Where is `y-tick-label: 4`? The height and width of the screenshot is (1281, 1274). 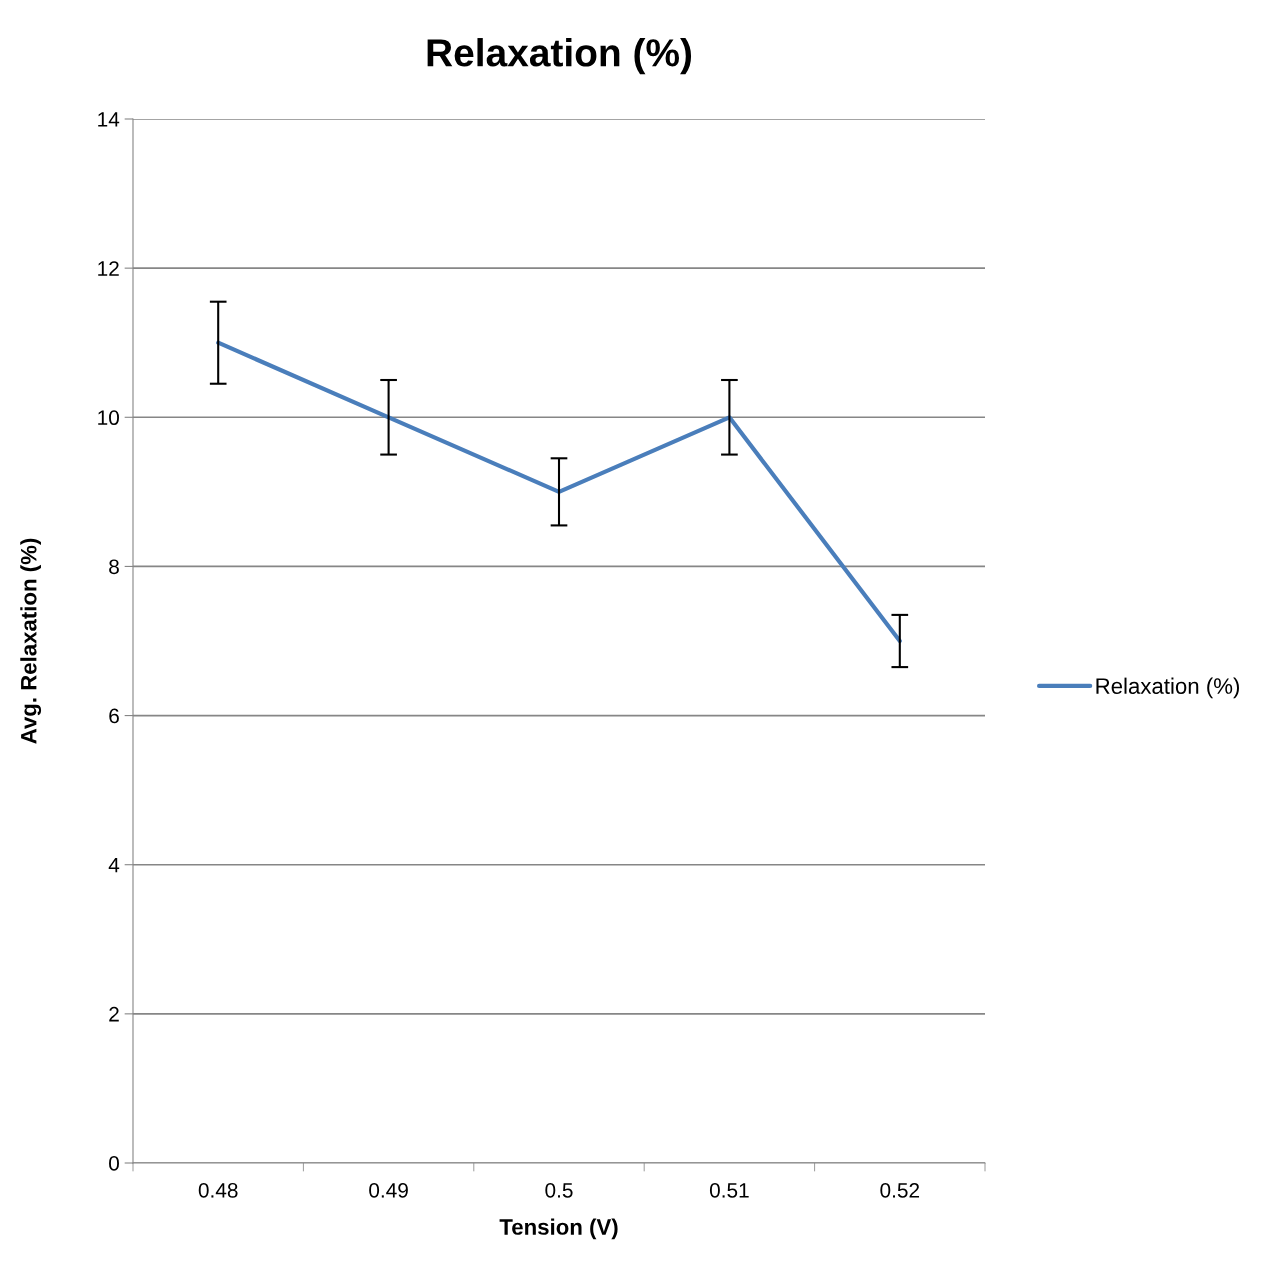
y-tick-label: 4 is located at coordinates (114, 865).